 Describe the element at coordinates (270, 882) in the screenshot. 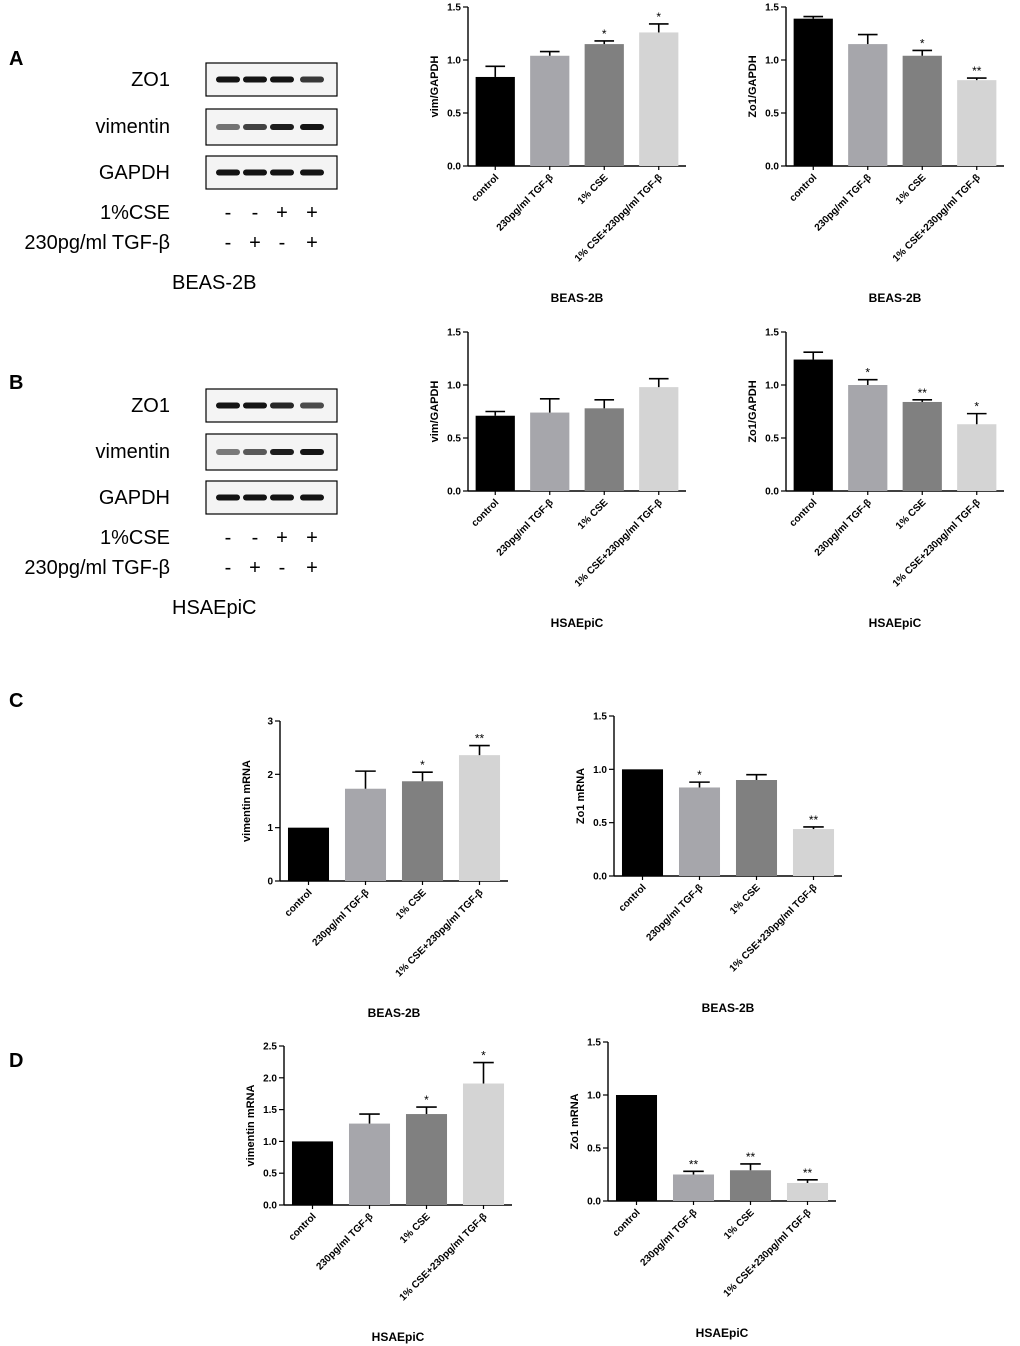

I see `y-tick-label: 0` at that location.